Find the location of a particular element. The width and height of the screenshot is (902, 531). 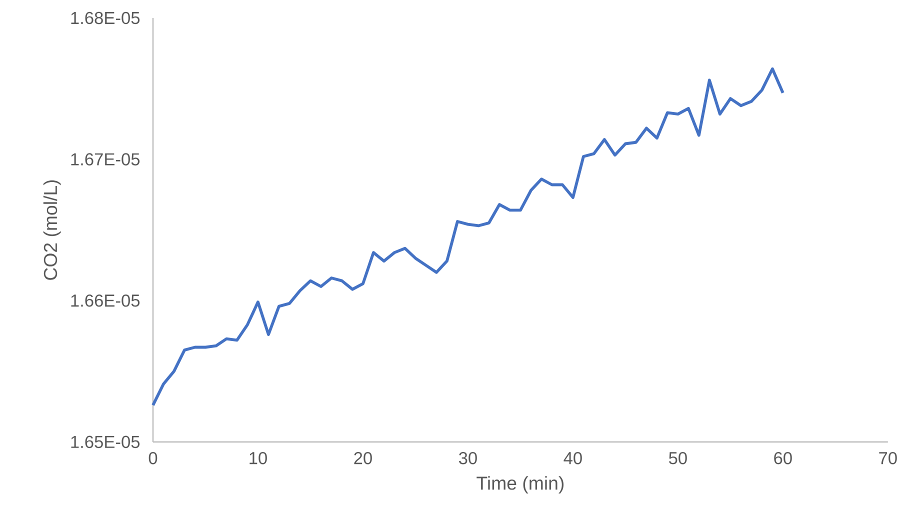

y-tick-label: 1.67E-05 is located at coordinates (105, 159).